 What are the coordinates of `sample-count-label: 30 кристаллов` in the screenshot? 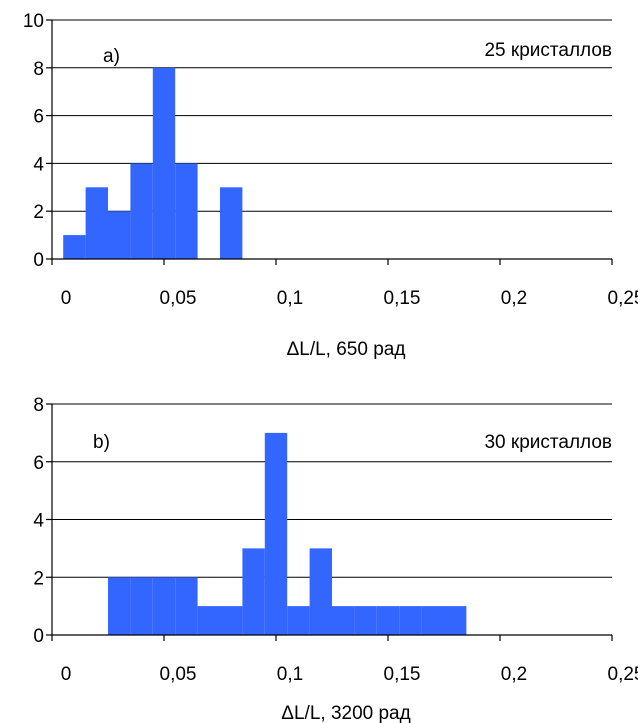 It's located at (548, 442).